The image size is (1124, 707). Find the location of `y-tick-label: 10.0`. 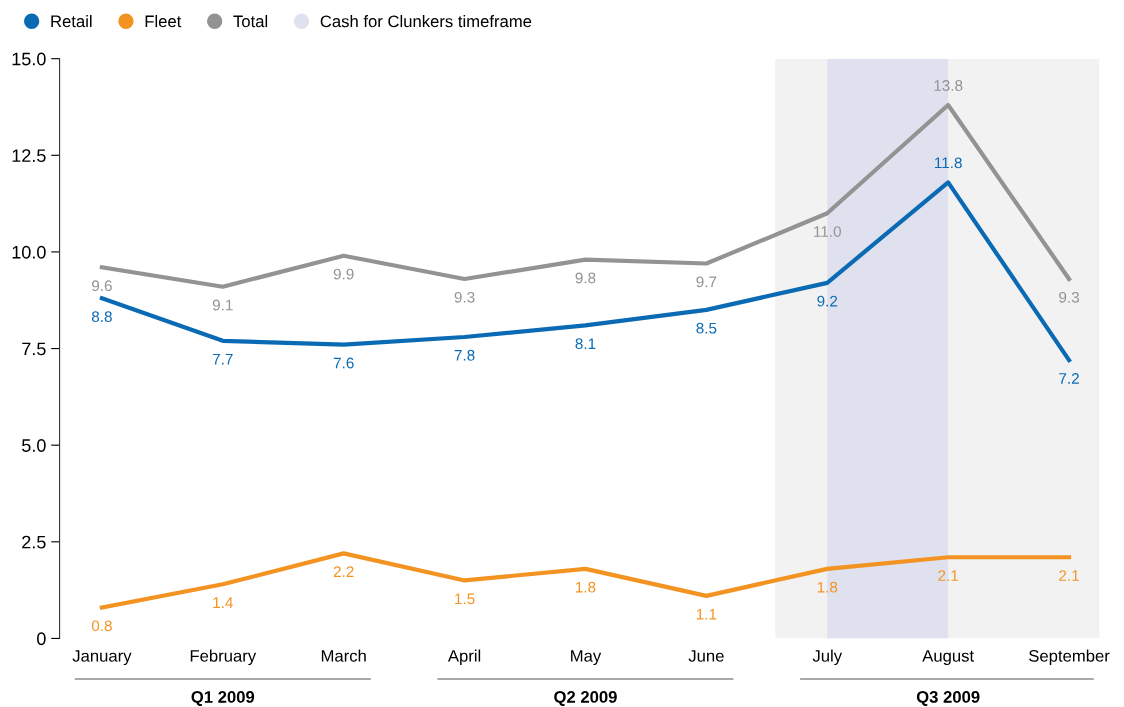

y-tick-label: 10.0 is located at coordinates (29, 252).